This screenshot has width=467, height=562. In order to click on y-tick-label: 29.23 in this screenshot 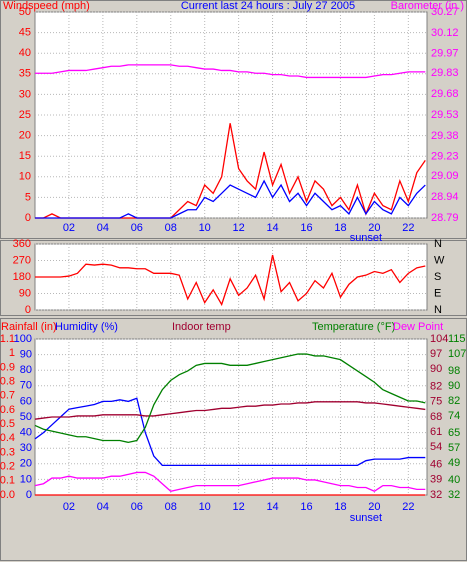, I will do `click(445, 157)`.